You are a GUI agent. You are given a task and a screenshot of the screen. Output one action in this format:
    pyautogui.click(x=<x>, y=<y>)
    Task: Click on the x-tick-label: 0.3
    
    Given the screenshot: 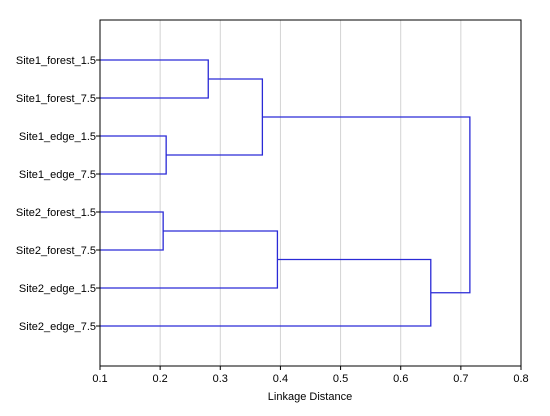 What is the action you would take?
    pyautogui.click(x=220, y=379)
    